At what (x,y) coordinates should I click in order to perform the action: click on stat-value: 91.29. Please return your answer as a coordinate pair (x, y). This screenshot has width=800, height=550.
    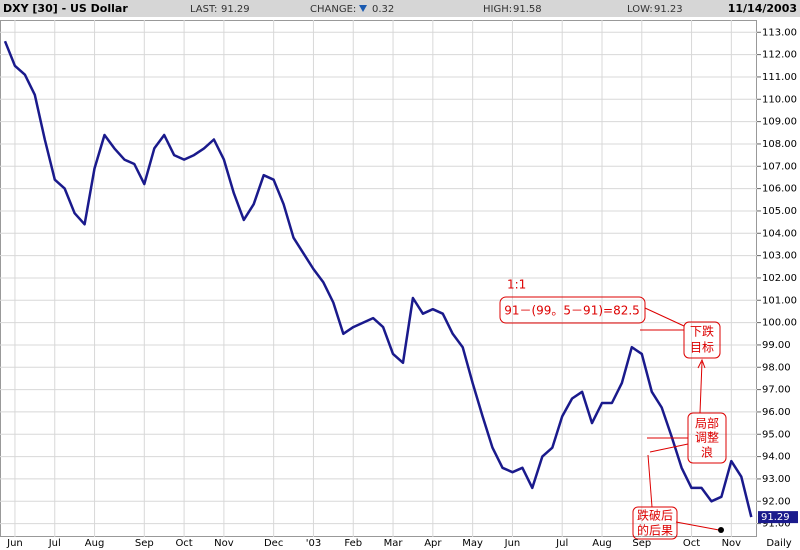
    Looking at the image, I should click on (235, 9).